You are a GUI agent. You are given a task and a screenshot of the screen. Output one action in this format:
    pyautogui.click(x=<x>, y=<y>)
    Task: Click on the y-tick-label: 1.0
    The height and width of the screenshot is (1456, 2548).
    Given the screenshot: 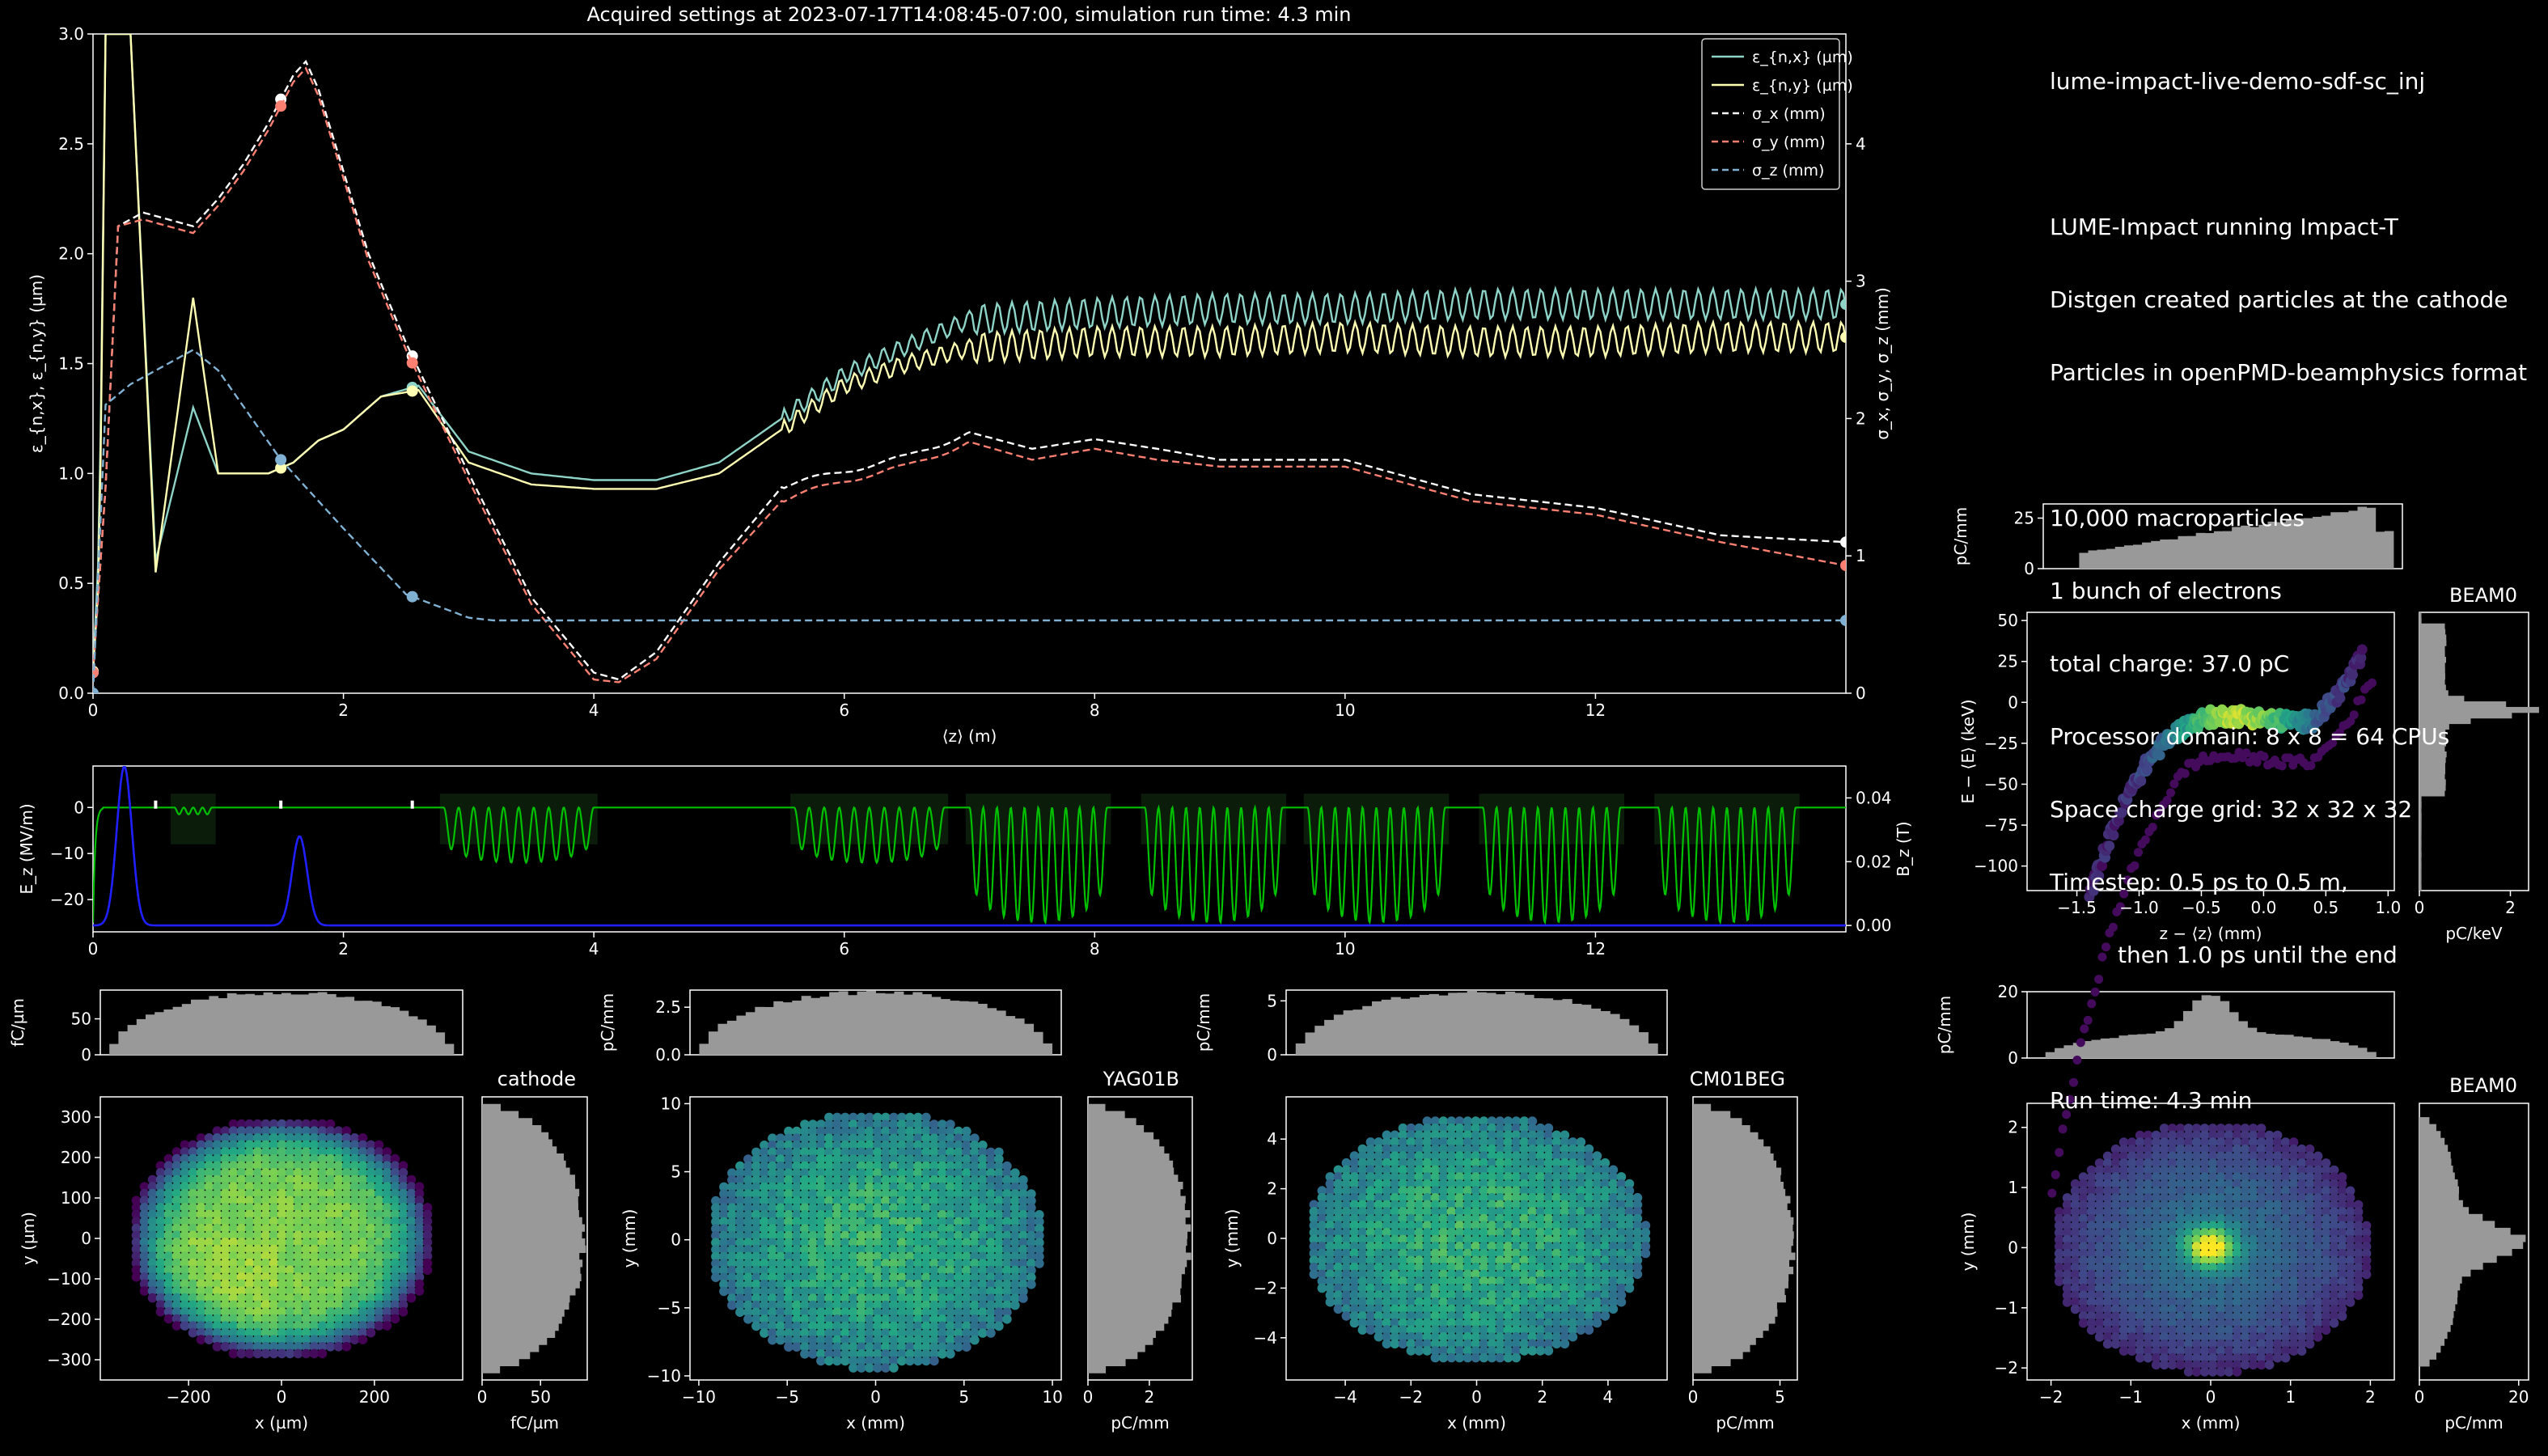 What is the action you would take?
    pyautogui.click(x=71, y=473)
    